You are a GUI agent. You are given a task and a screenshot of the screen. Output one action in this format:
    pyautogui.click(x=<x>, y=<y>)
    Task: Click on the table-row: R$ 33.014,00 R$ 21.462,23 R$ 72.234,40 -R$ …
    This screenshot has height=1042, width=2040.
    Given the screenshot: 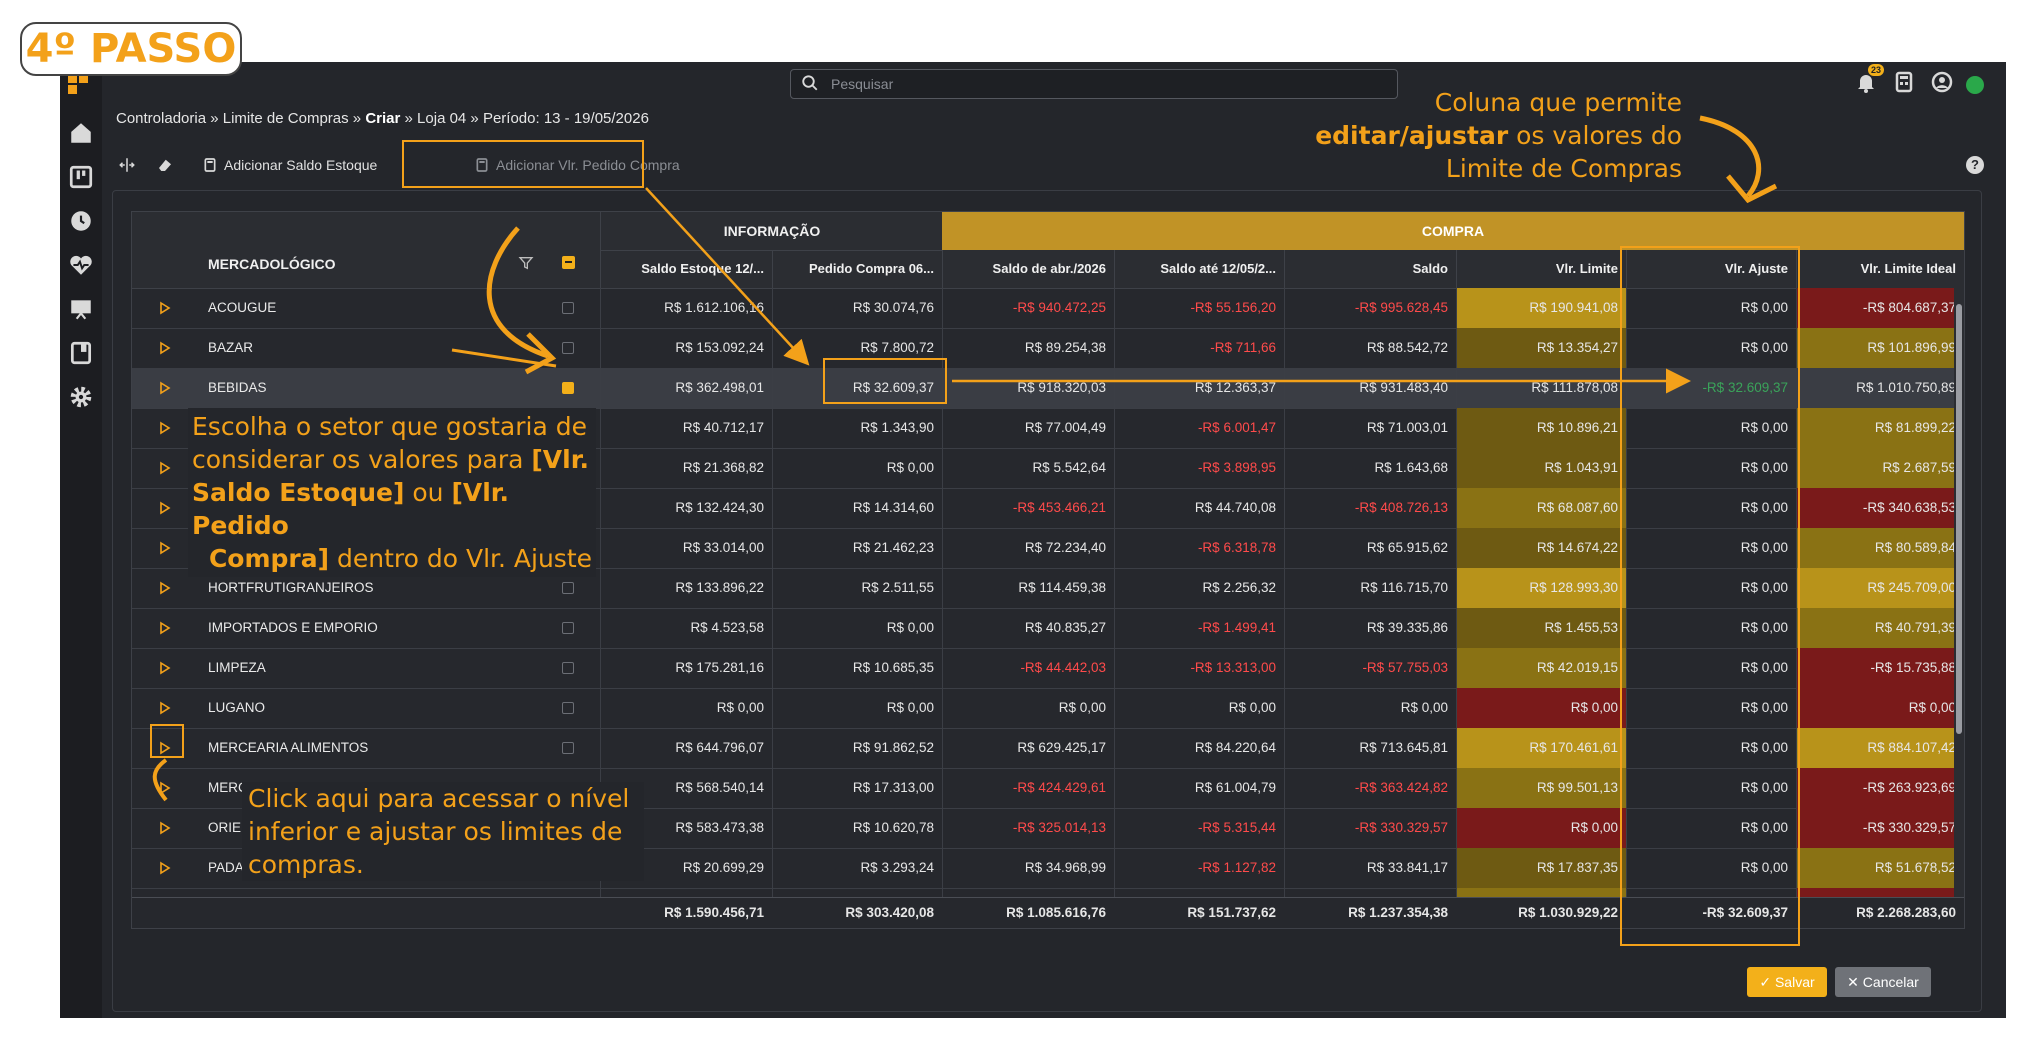 What is the action you would take?
    pyautogui.click(x=1048, y=548)
    